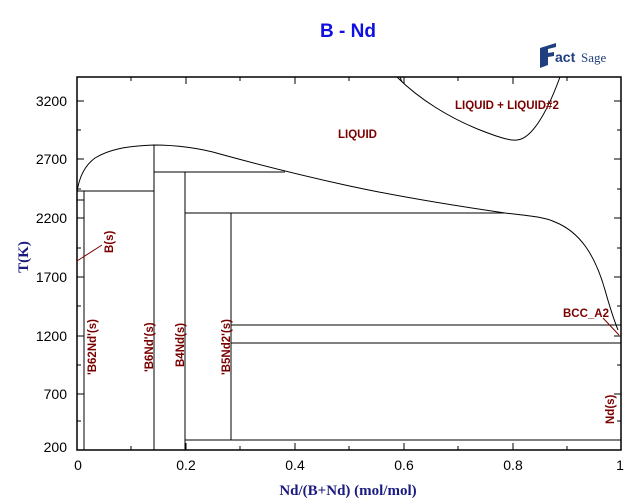  I want to click on x-axis-label: Nd/(B+Nd) (mol/mol), so click(347, 491).